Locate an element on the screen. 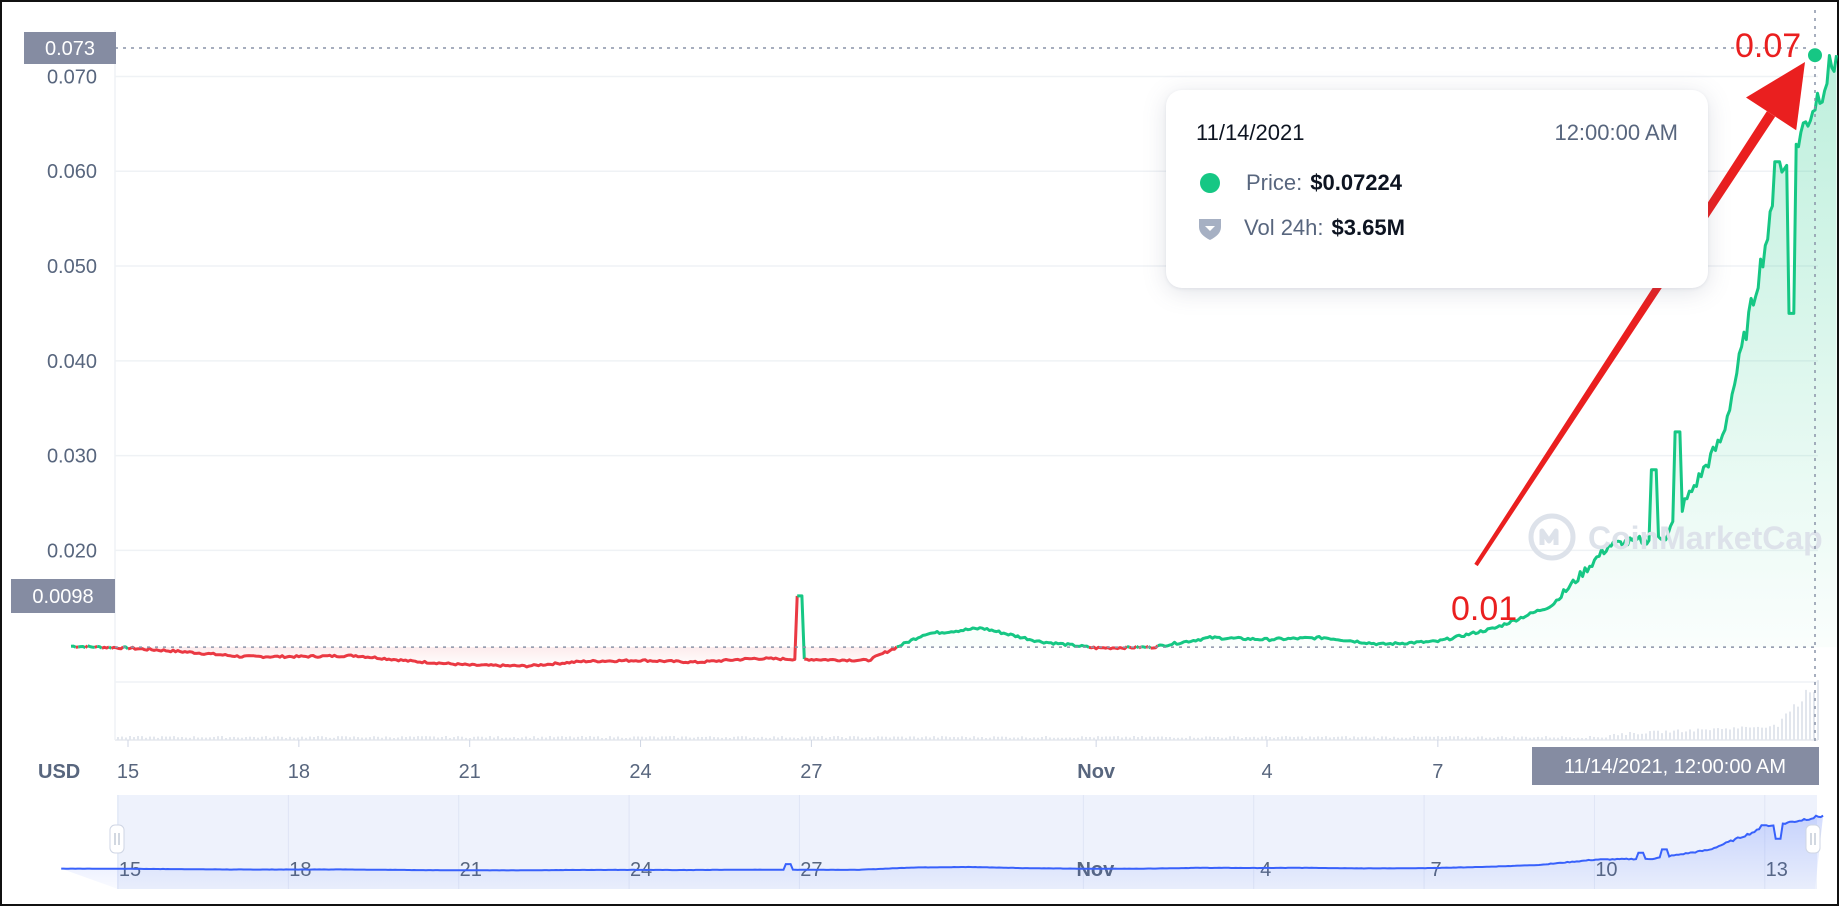 This screenshot has width=1841, height=908. price-line-down is located at coordinates (105, 647).